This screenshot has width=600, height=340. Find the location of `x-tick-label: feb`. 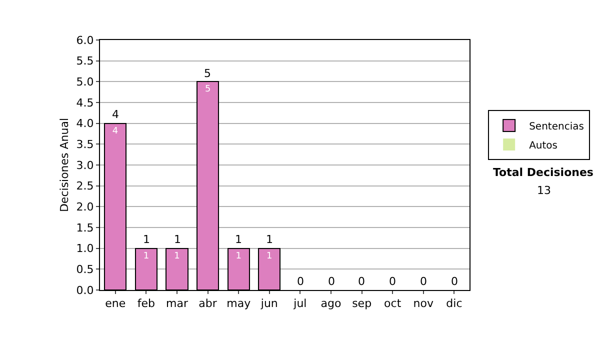

x-tick-label: feb is located at coordinates (146, 303).